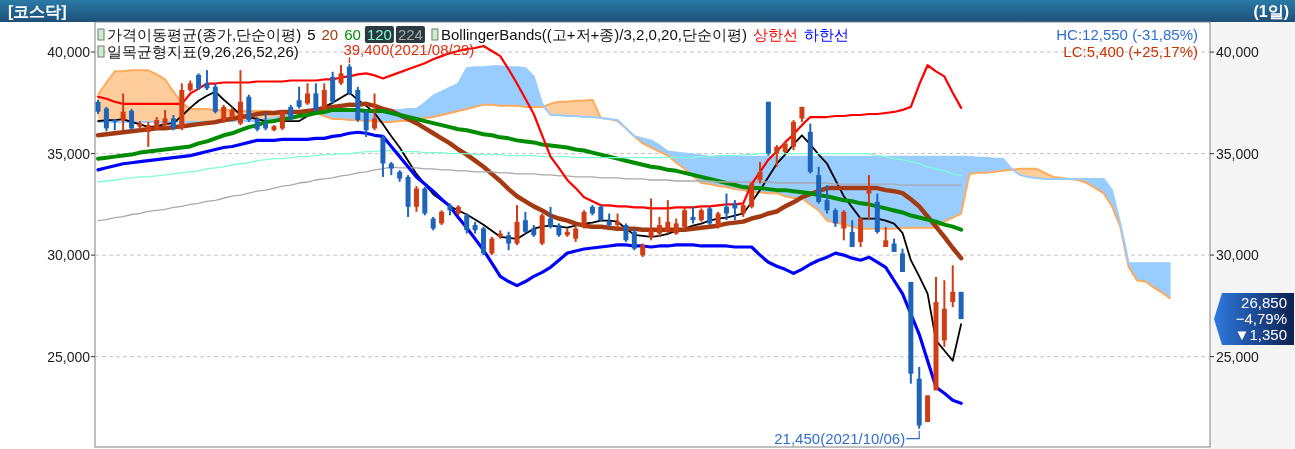 Image resolution: width=1295 pixels, height=449 pixels. Describe the element at coordinates (826, 34) in the screenshot. I see `text: 하한선` at that location.